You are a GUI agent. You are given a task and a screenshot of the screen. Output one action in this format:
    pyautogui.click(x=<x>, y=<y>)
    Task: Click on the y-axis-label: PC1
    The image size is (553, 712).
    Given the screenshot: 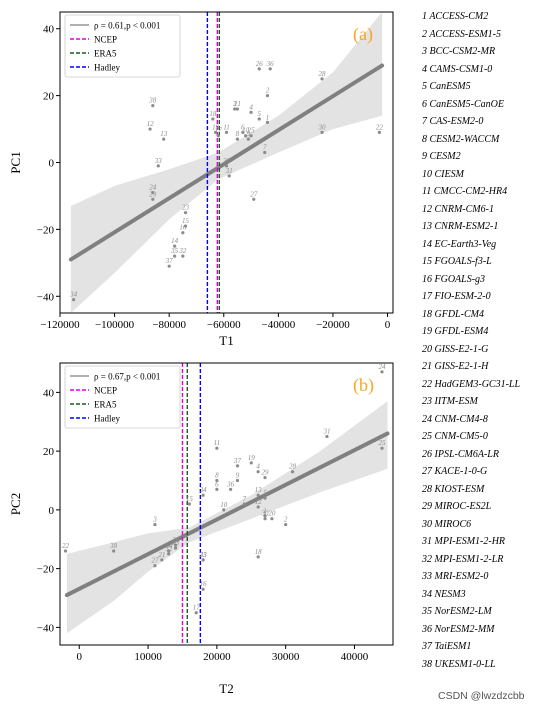 What is the action you would take?
    pyautogui.click(x=15, y=162)
    